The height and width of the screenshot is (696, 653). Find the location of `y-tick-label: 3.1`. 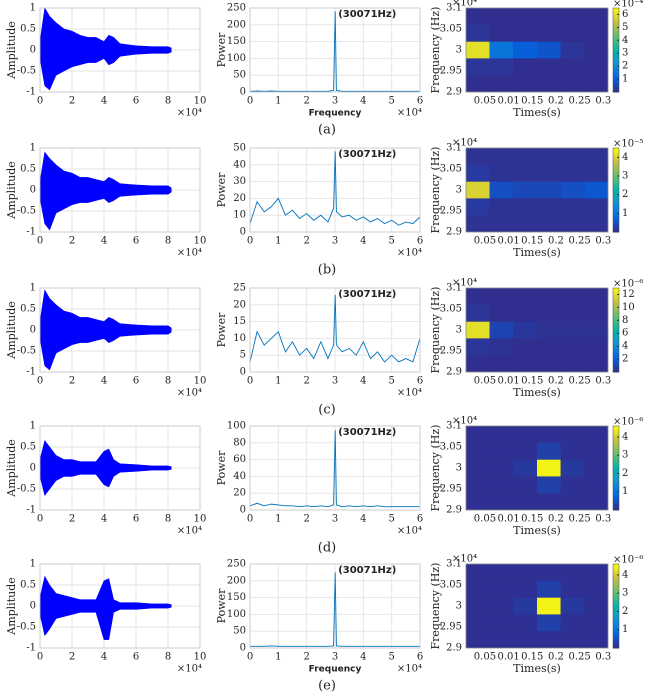

y-tick-label: 3.1 is located at coordinates (454, 564).